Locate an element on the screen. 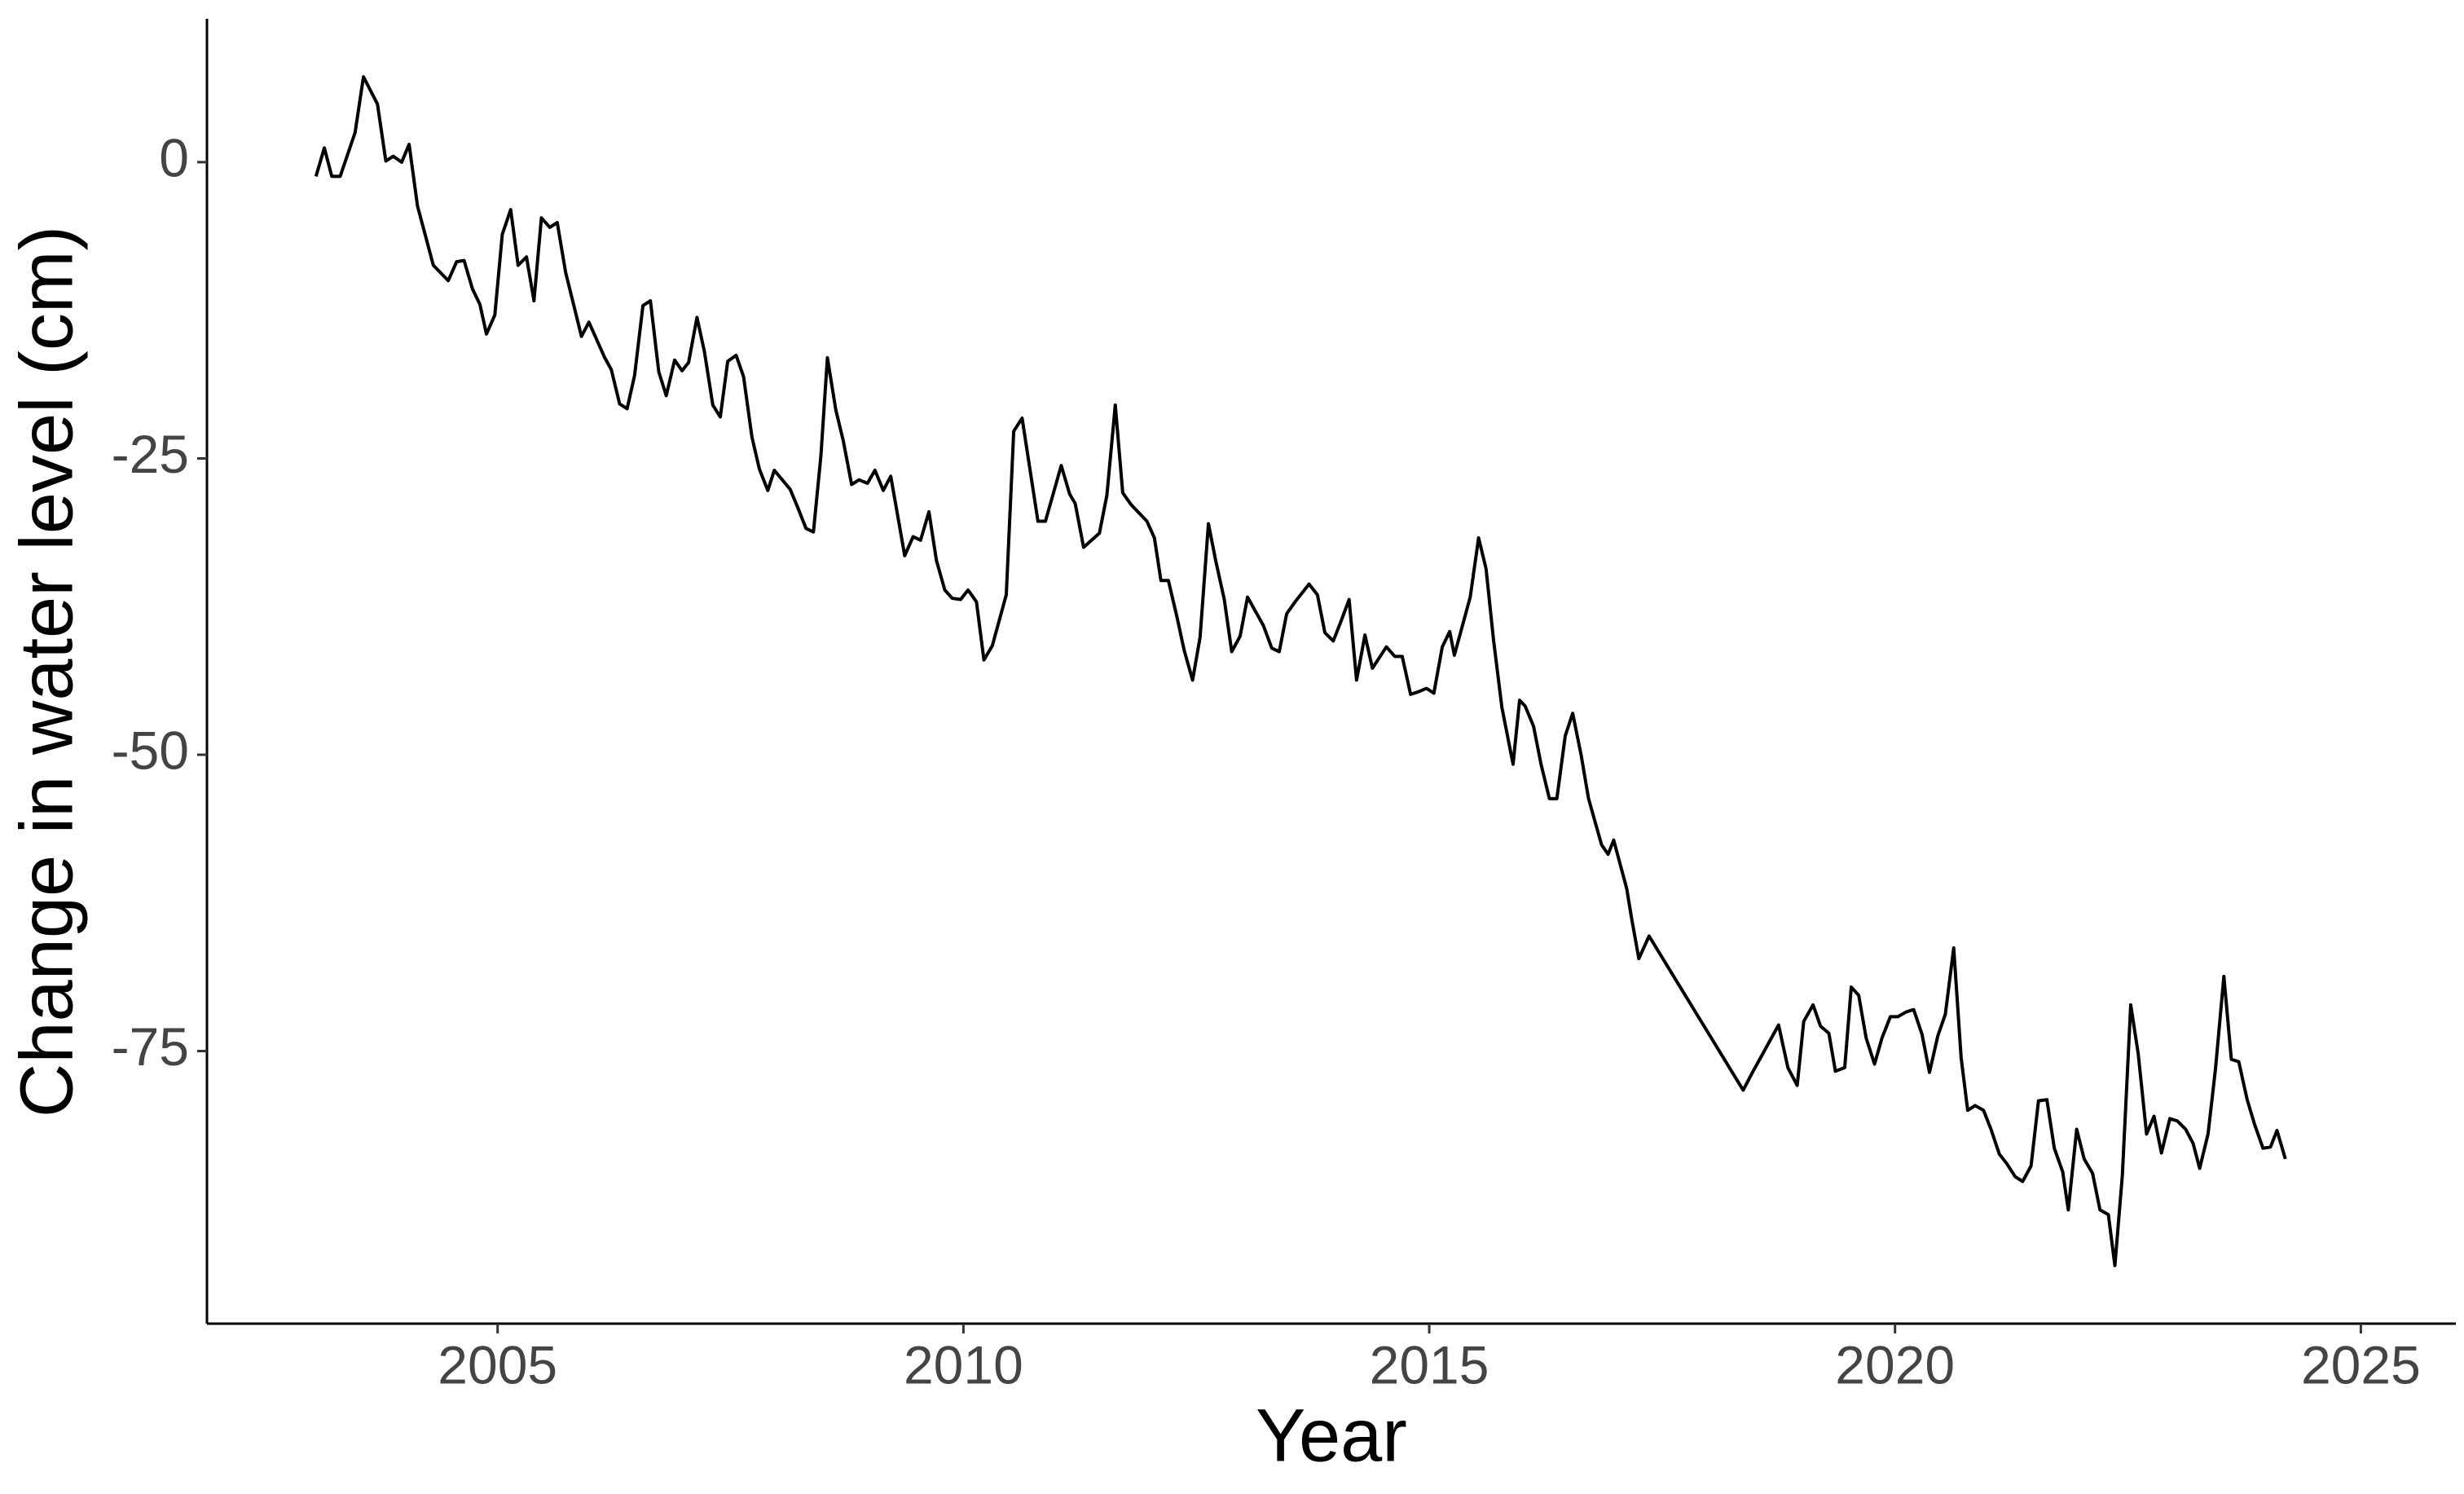 The width and height of the screenshot is (2464, 1494). y-tick-label: 0 is located at coordinates (174, 157).